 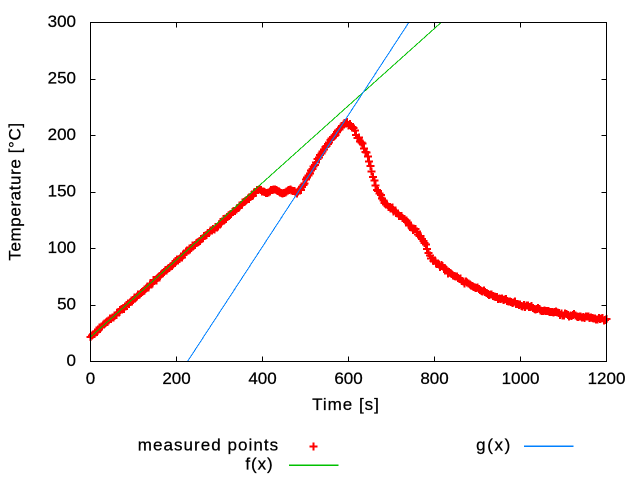 What do you see at coordinates (259, 463) in the screenshot?
I see `svg-text: f(x)` at bounding box center [259, 463].